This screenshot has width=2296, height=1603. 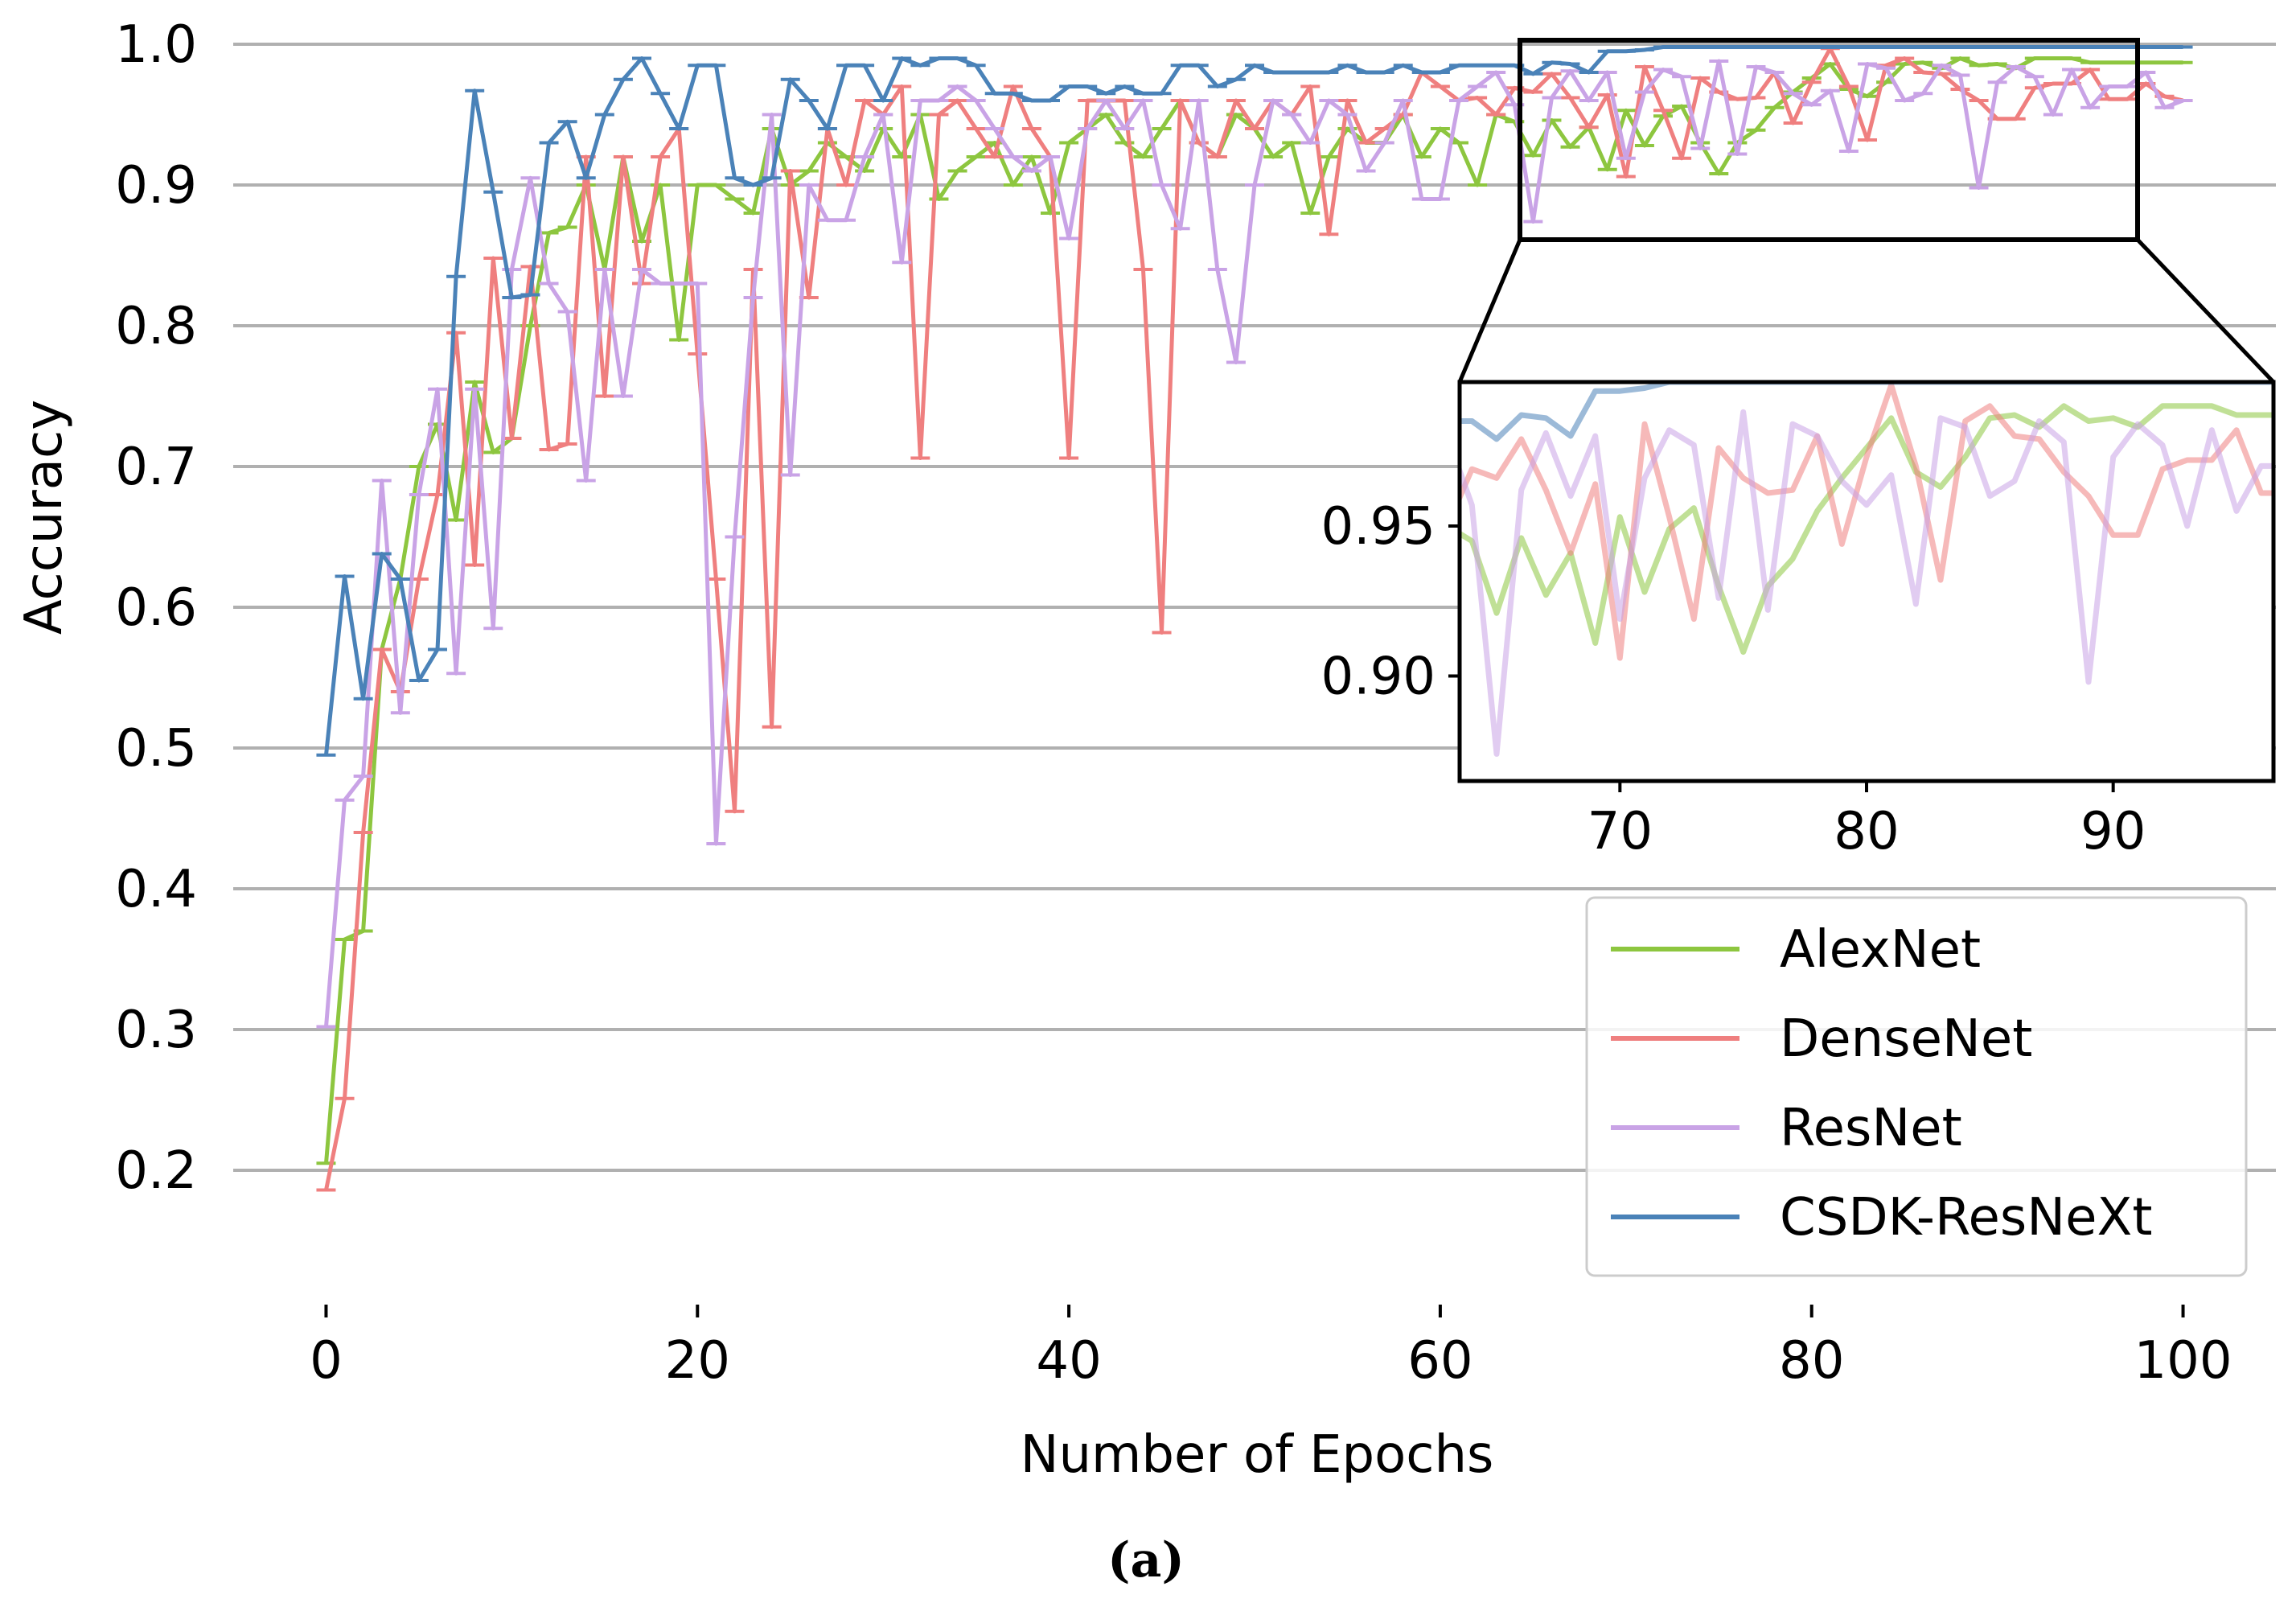 I want to click on zoom-connector-left, so click(x=1489, y=311).